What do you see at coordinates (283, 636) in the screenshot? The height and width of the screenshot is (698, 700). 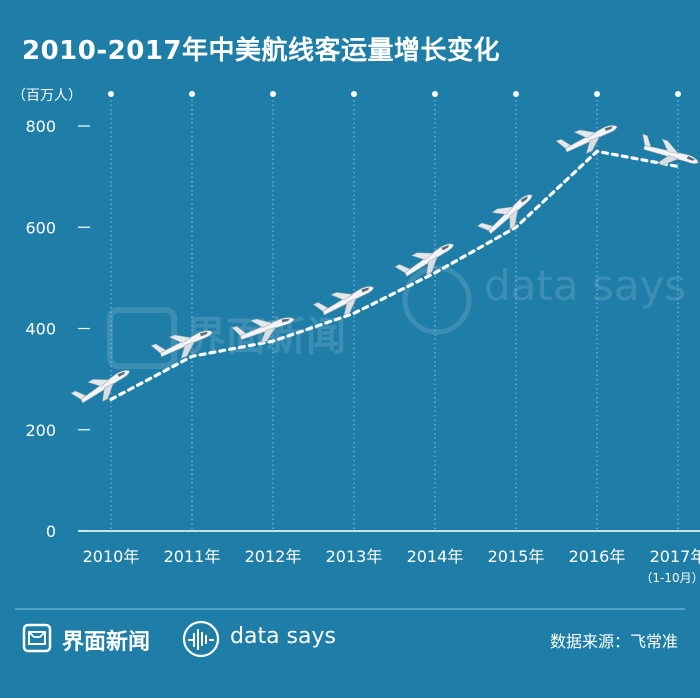 I see `partner-name: data says` at bounding box center [283, 636].